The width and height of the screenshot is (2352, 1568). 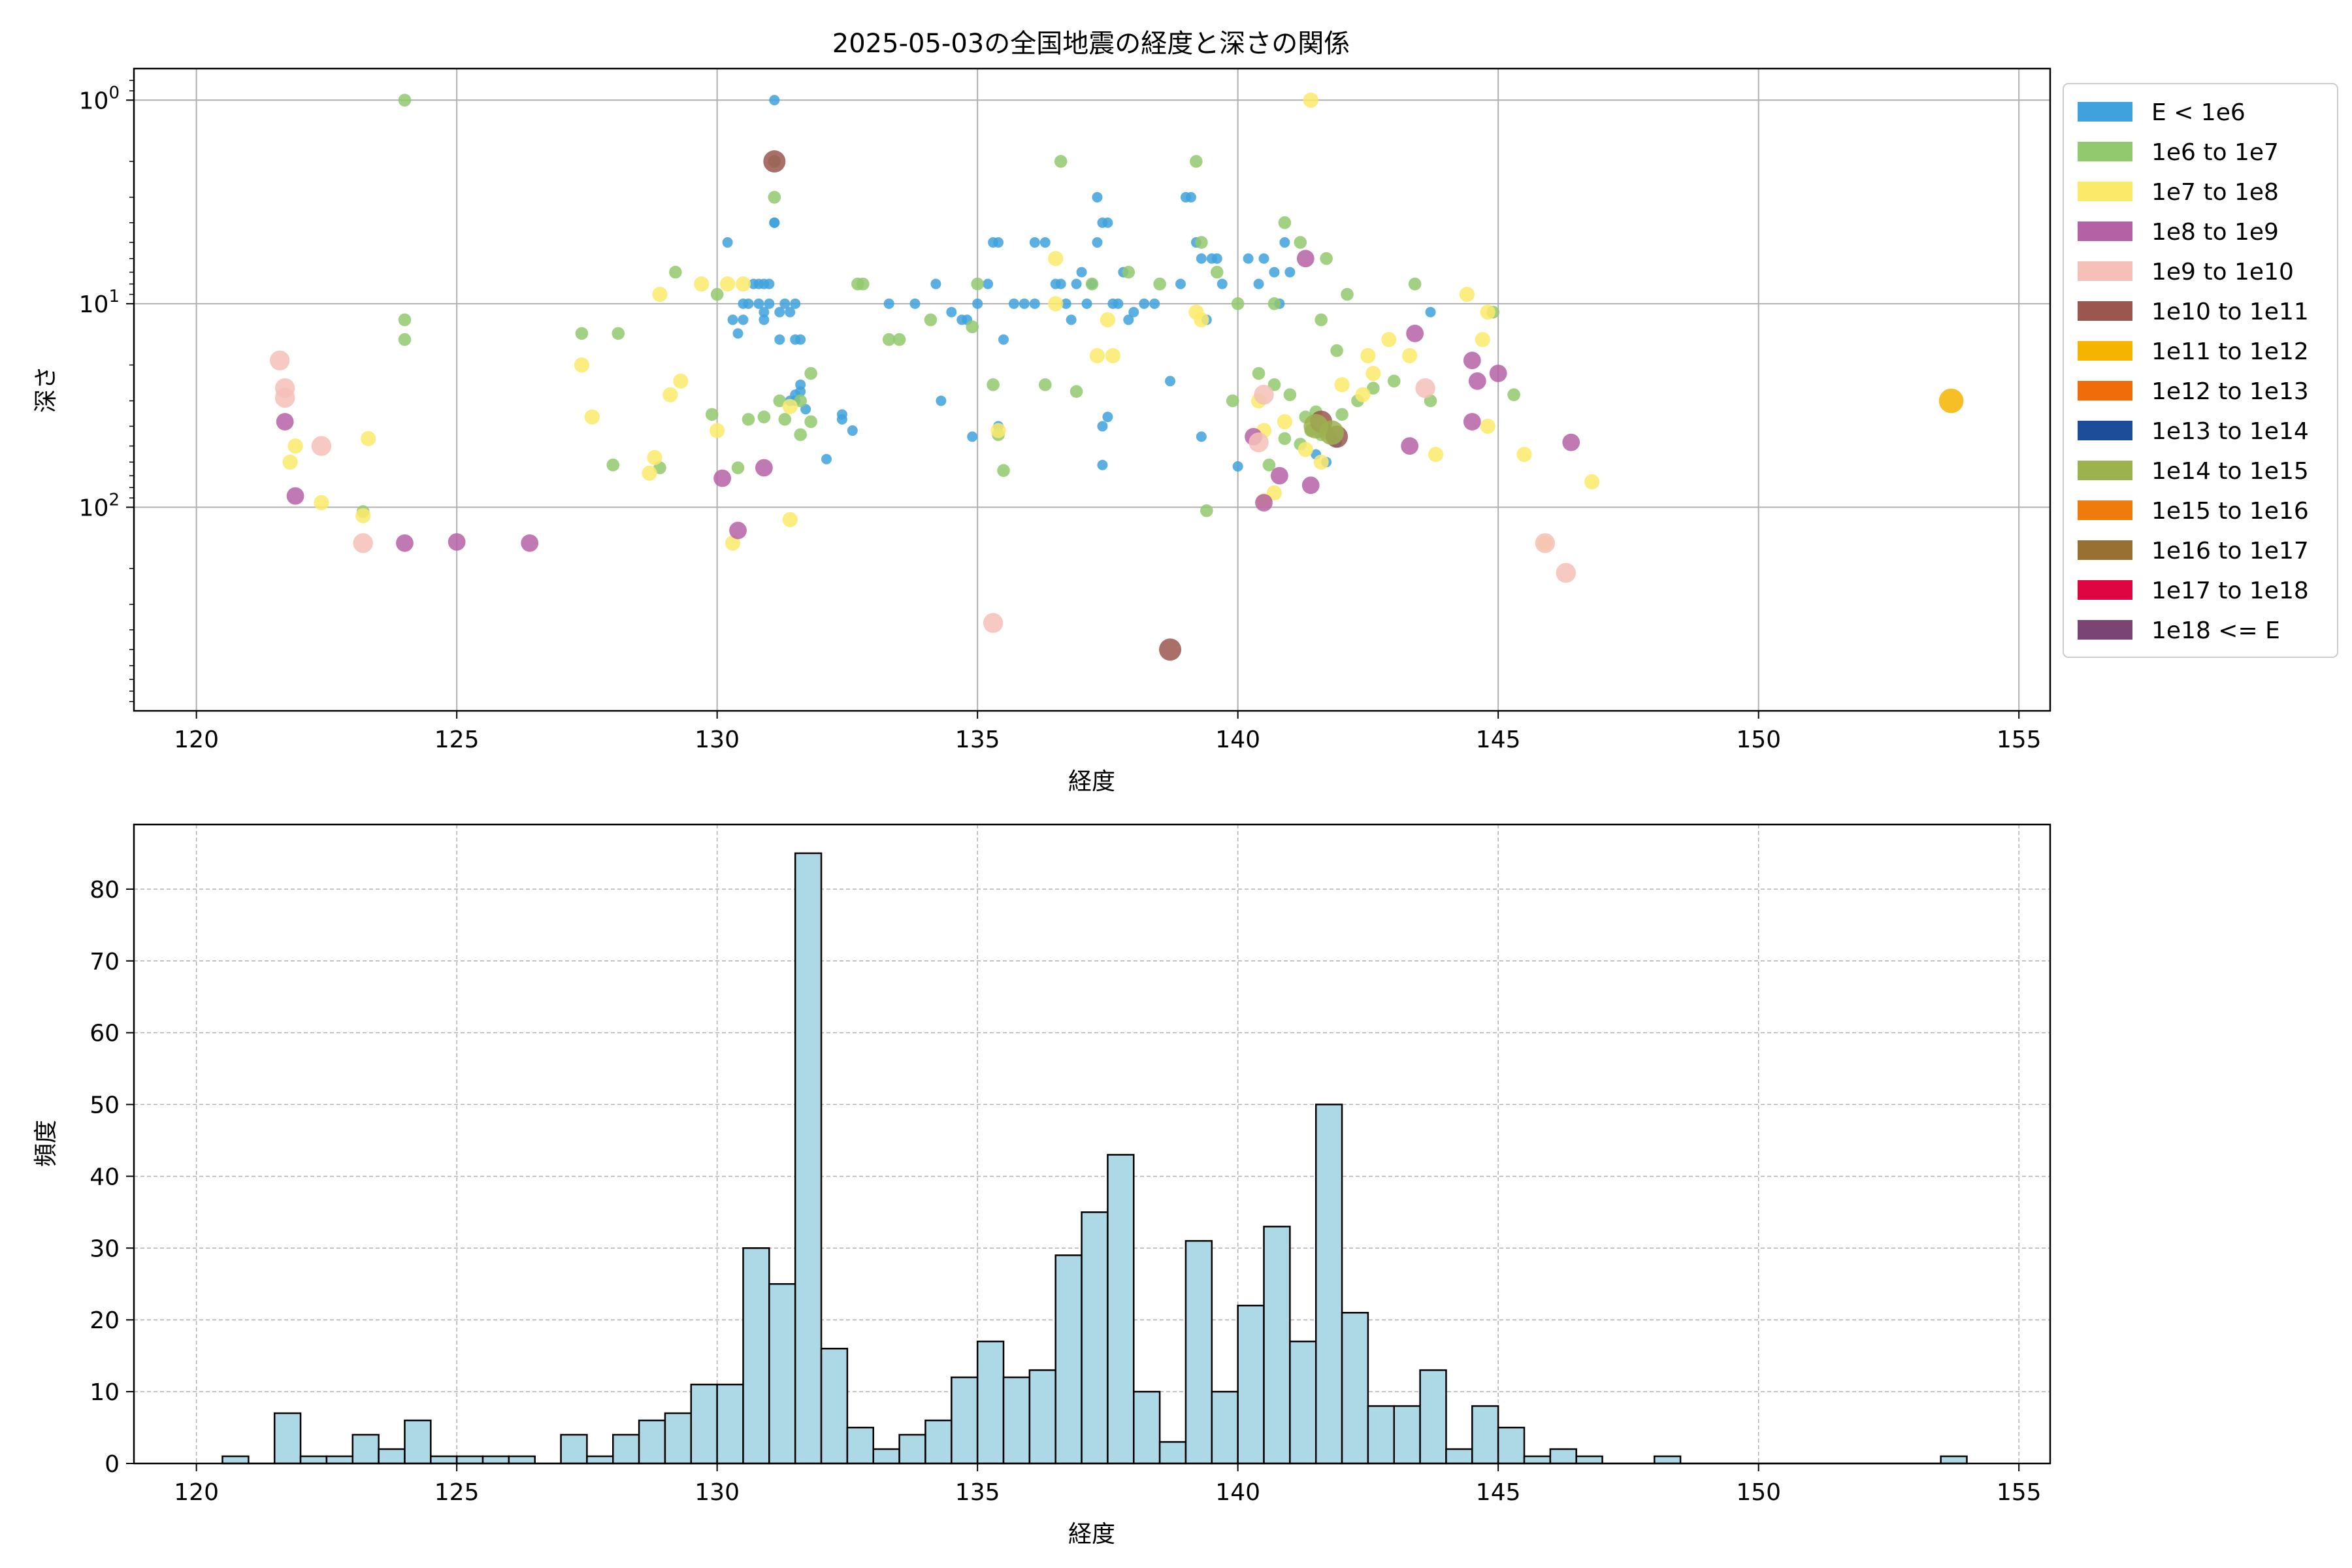 What do you see at coordinates (112, 1464) in the screenshot?
I see `histogram-y-tick-label: 0` at bounding box center [112, 1464].